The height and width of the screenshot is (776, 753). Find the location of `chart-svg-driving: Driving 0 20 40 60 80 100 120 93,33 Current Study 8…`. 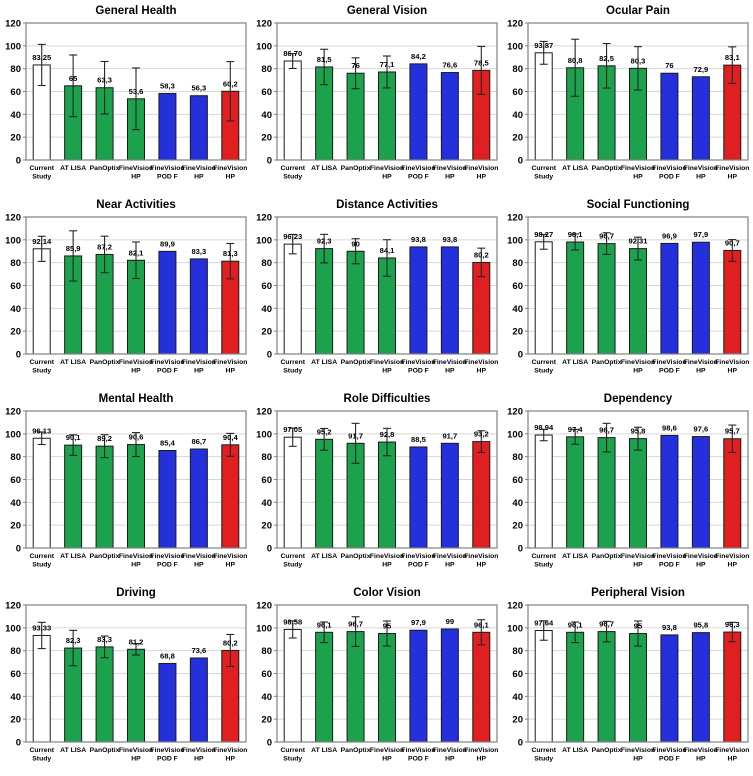

chart-svg-driving: Driving 0 20 40 60 80 100 120 93,33 Current Study 8… is located at coordinates (126, 675).